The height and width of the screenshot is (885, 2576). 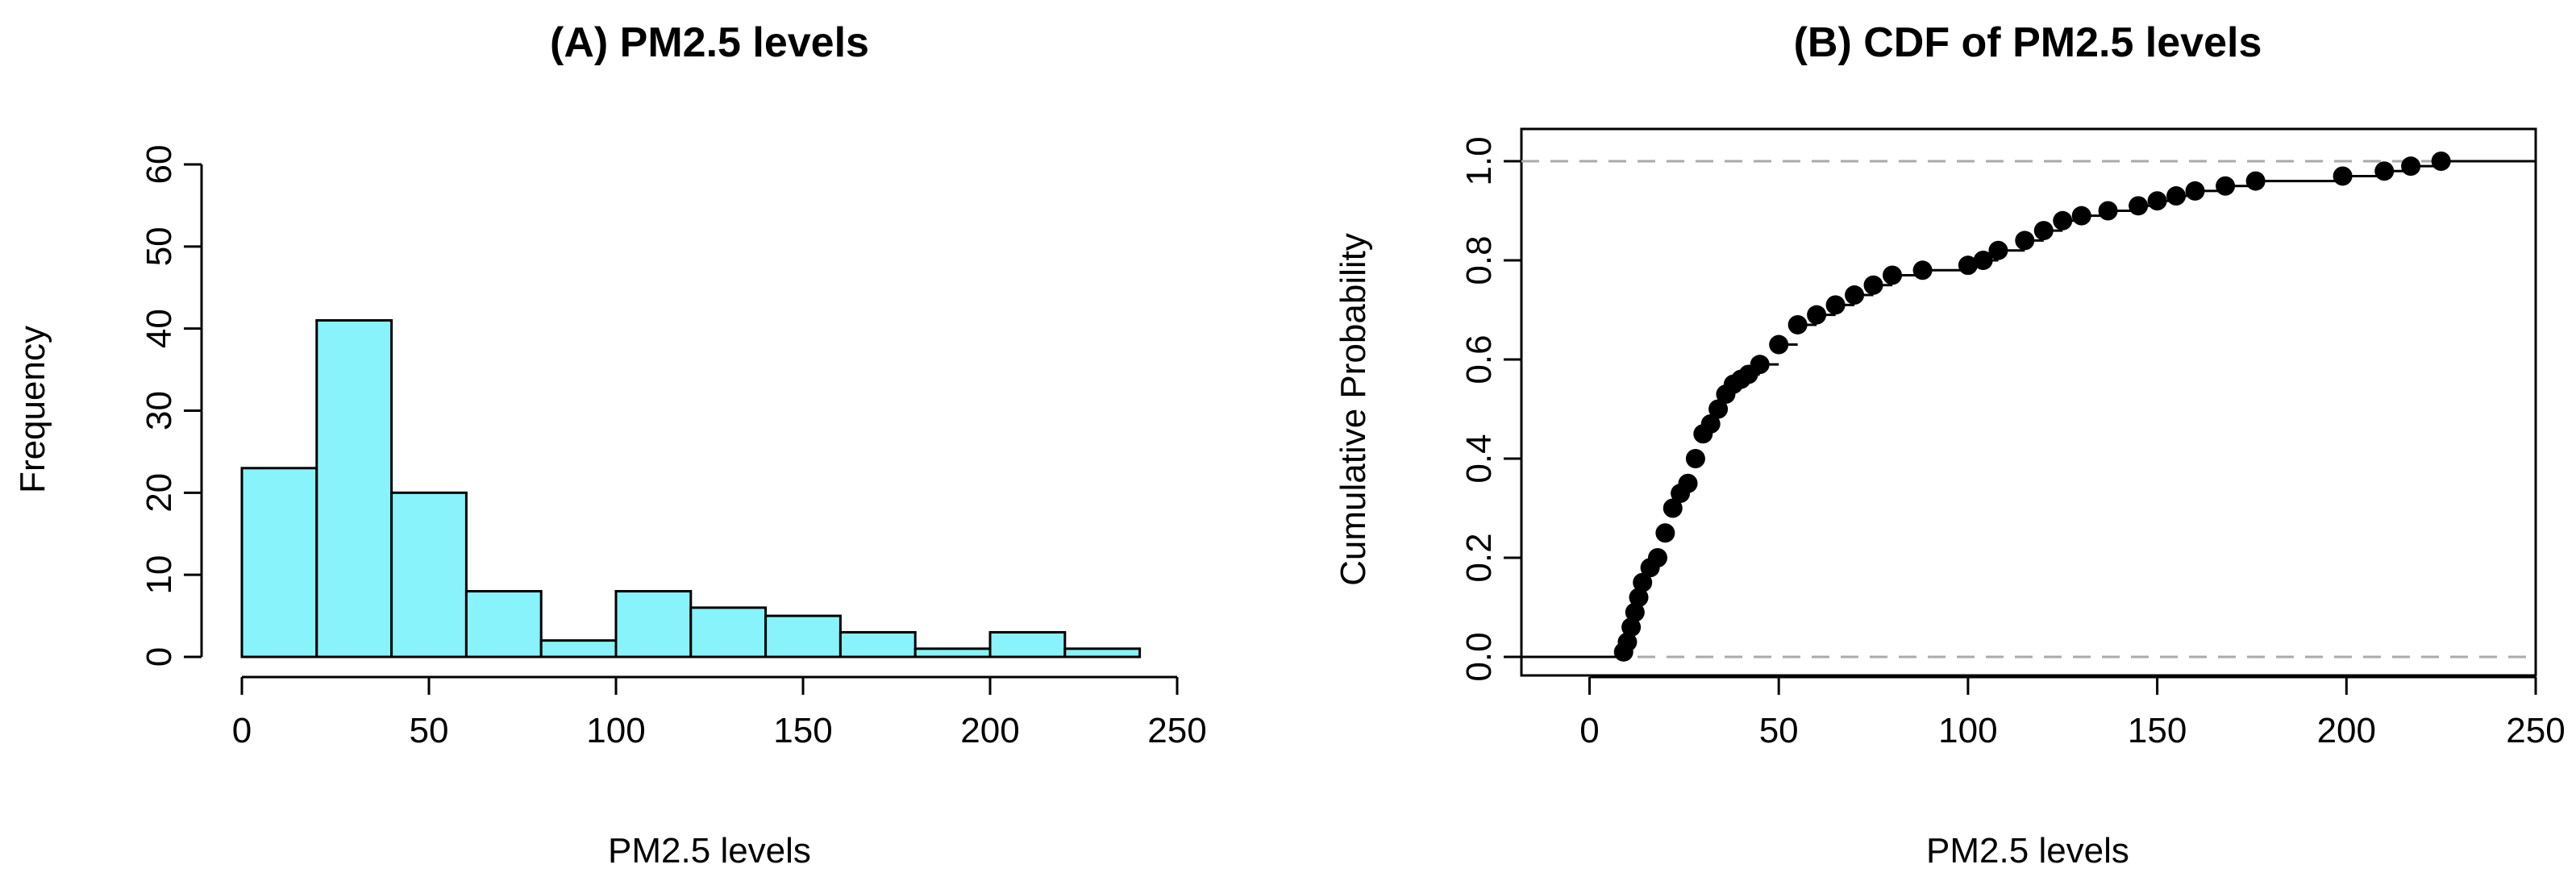 I want to click on histogram-y-tick-label: 30, so click(x=159, y=410).